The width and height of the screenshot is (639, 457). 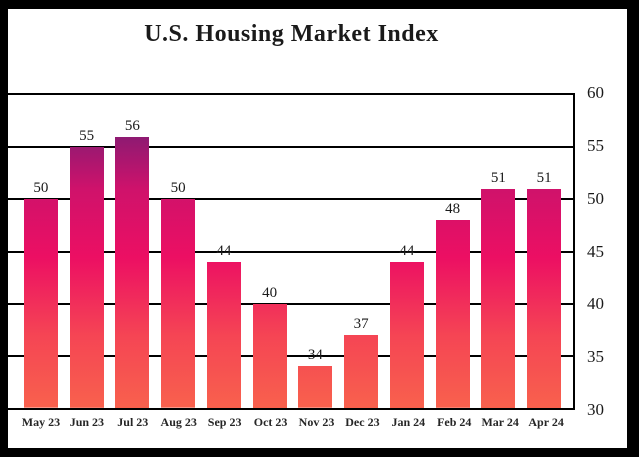 What do you see at coordinates (362, 422) in the screenshot?
I see `x-tick-Dec 23: Dec 23` at bounding box center [362, 422].